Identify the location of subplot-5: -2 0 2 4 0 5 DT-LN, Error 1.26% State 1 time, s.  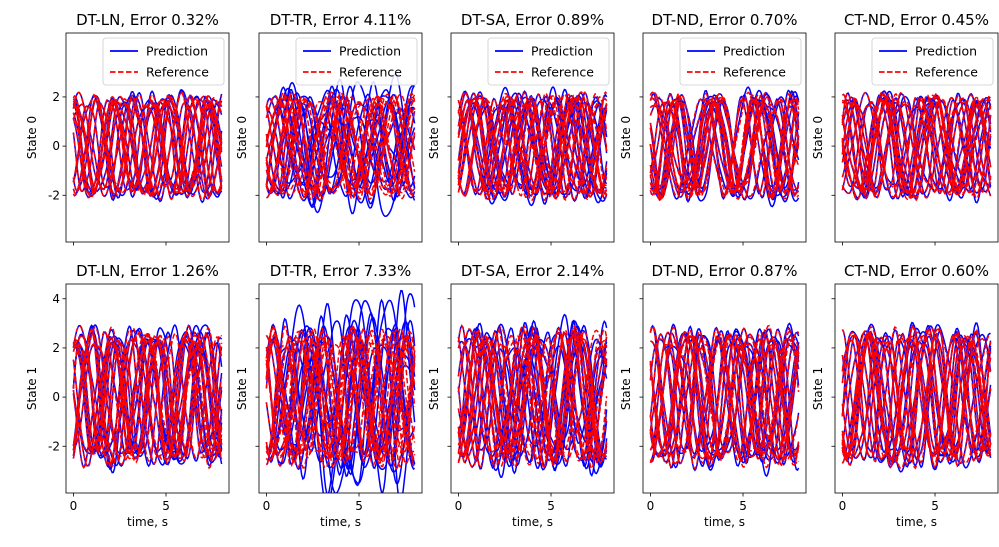
(127, 395).